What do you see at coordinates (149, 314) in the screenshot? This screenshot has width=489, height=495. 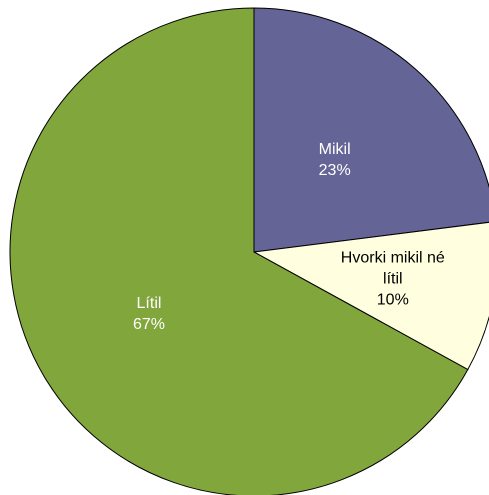 I see `slice-label: Lítil 67%` at bounding box center [149, 314].